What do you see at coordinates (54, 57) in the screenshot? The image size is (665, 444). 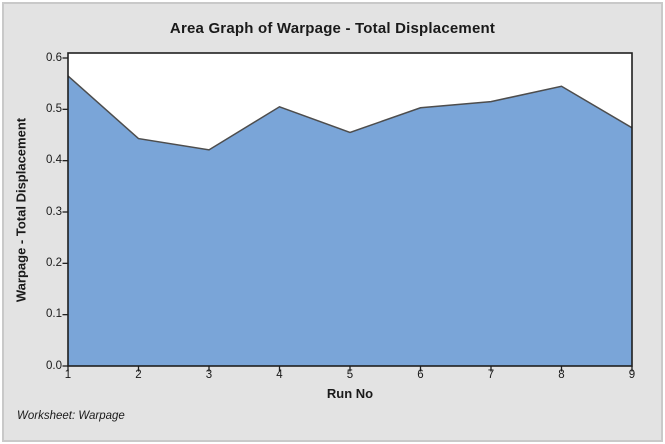 I see `y-tick-label: 0.6` at bounding box center [54, 57].